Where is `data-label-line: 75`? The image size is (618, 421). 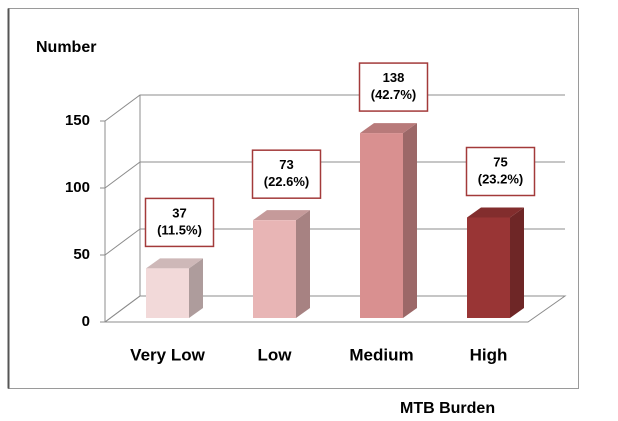 data-label-line: 75 is located at coordinates (500, 162).